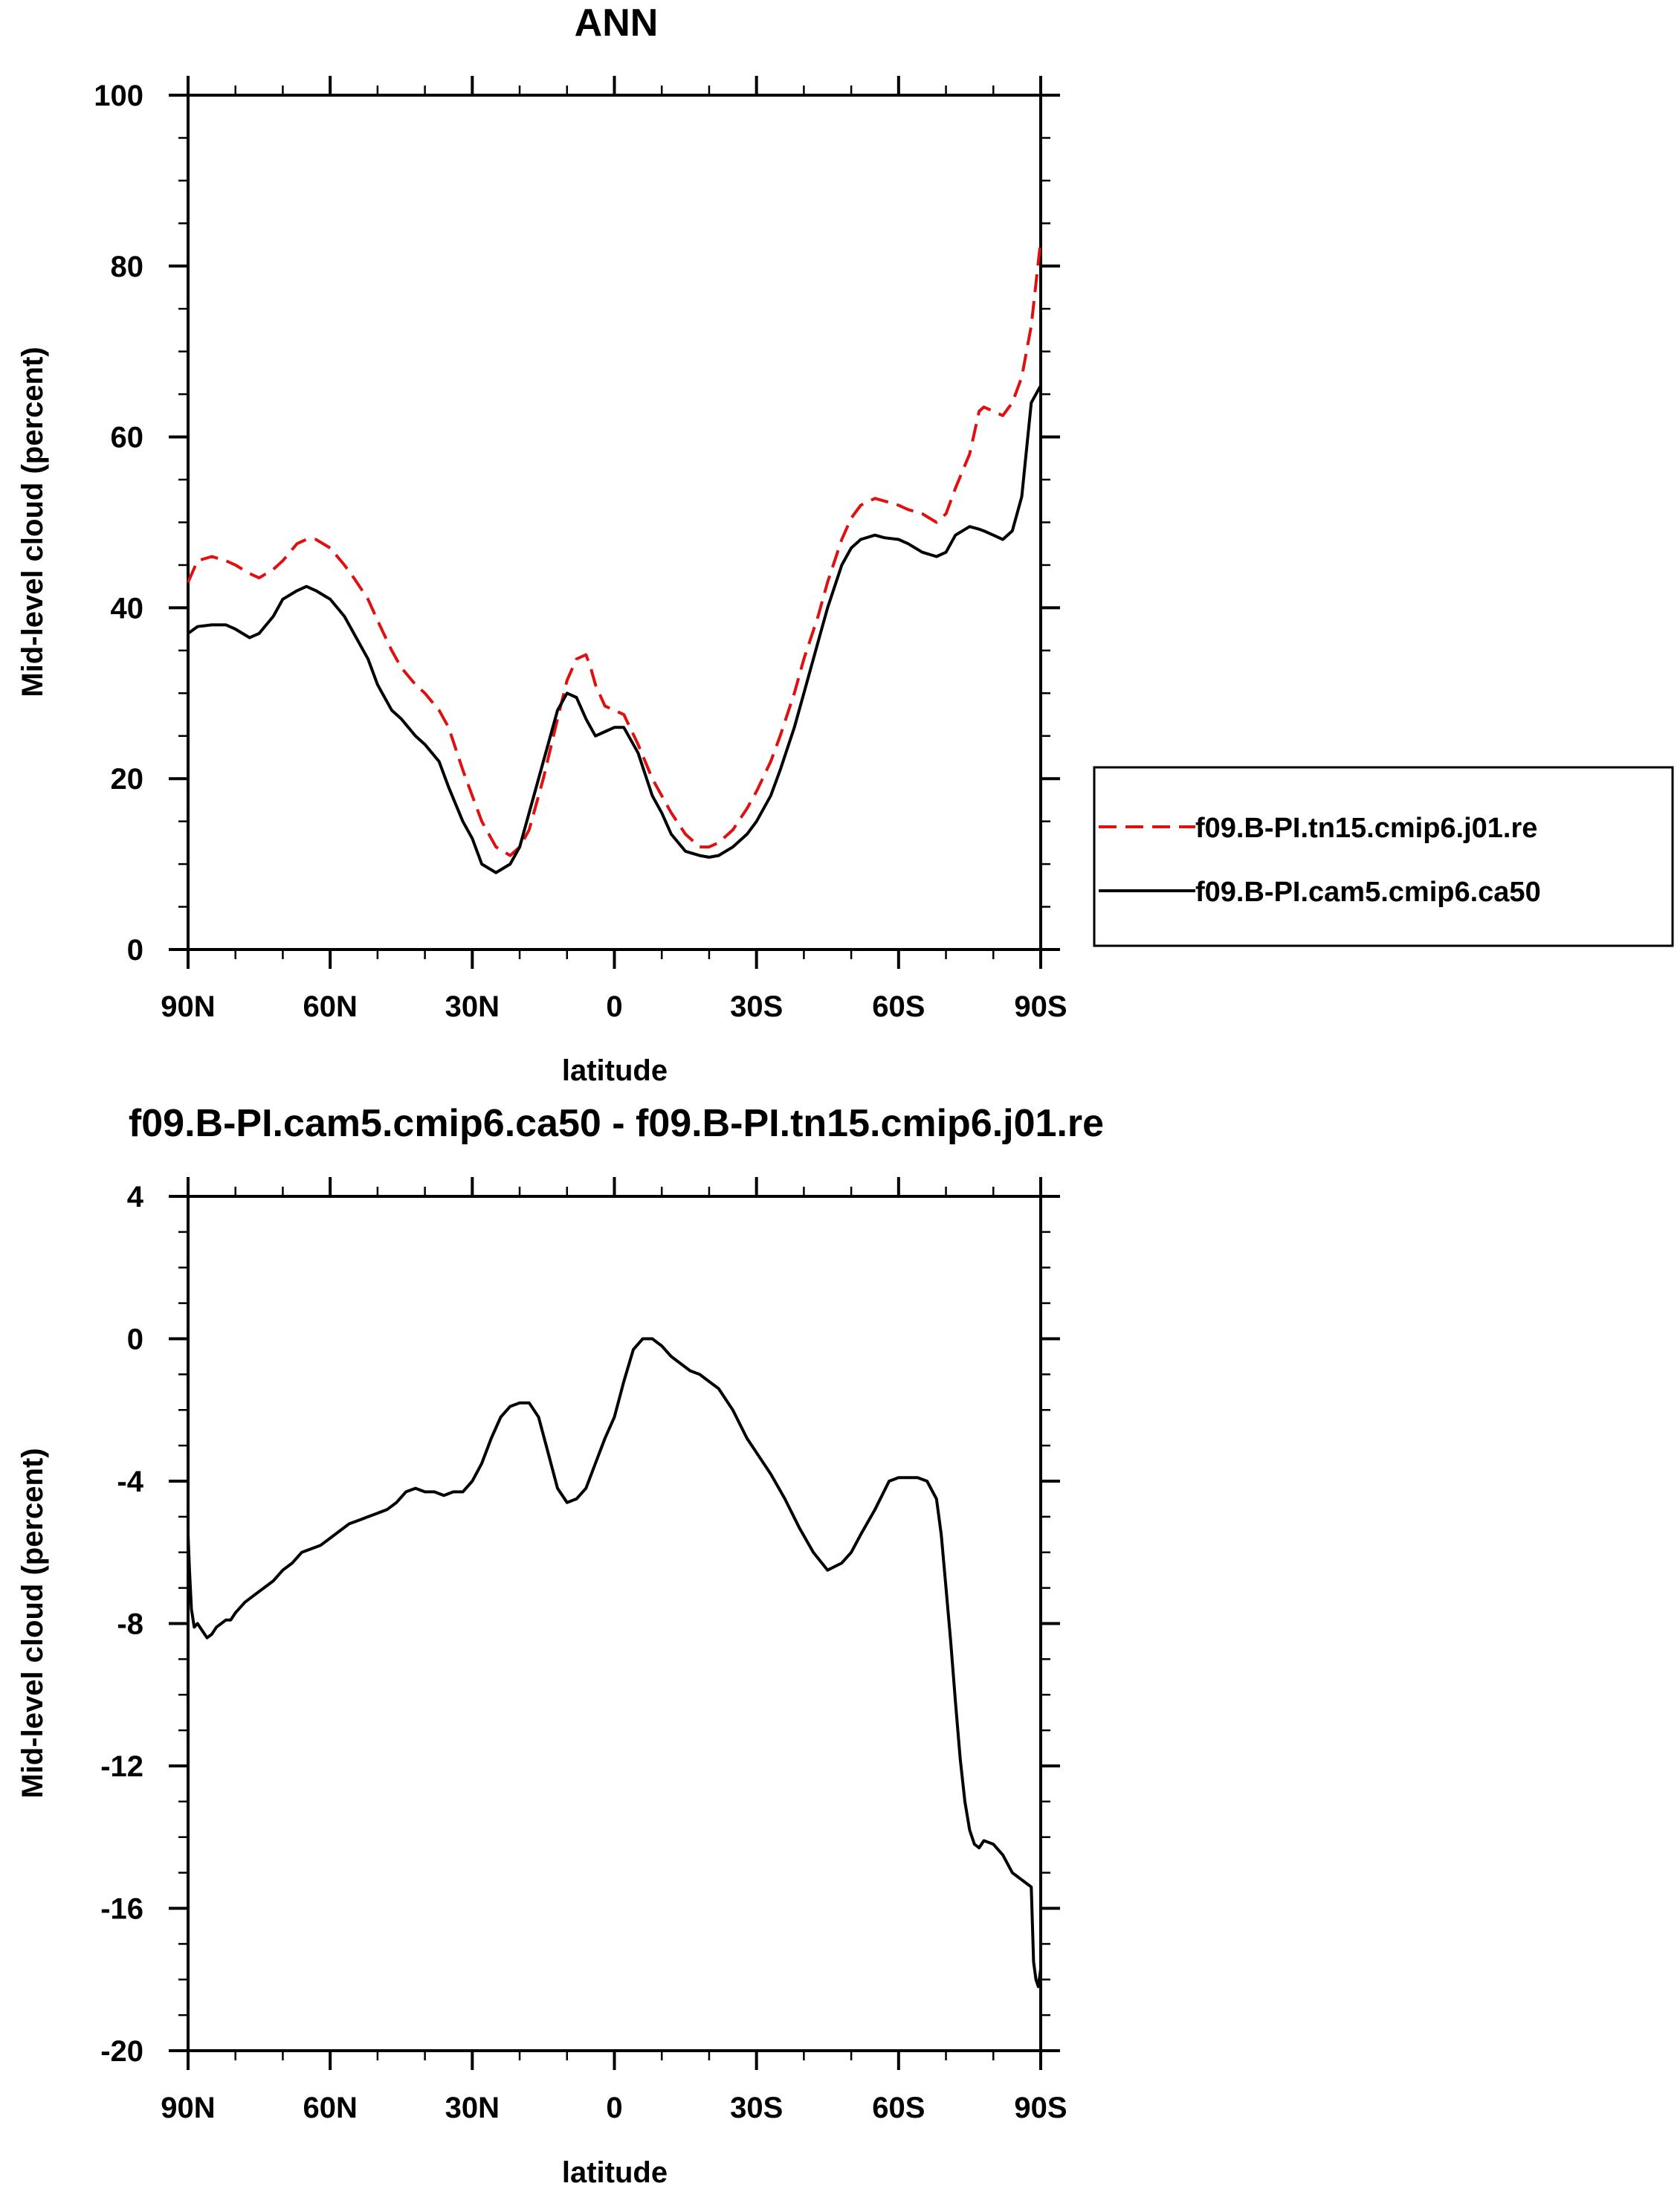  Describe the element at coordinates (136, 1197) in the screenshot. I see `y-tick-label: 4` at that location.